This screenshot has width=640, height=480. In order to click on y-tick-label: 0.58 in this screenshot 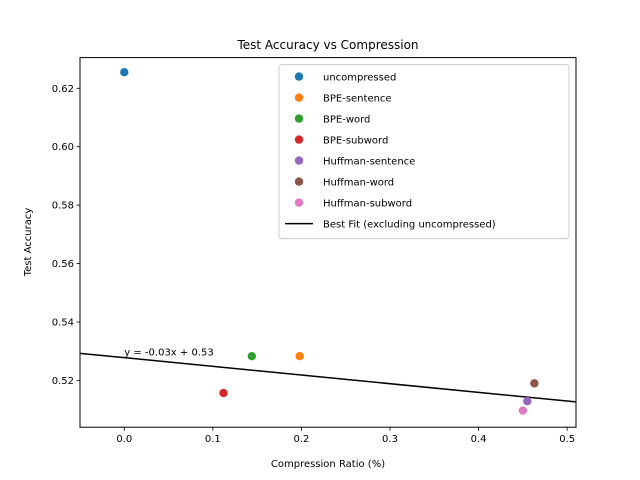, I will do `click(63, 206)`.